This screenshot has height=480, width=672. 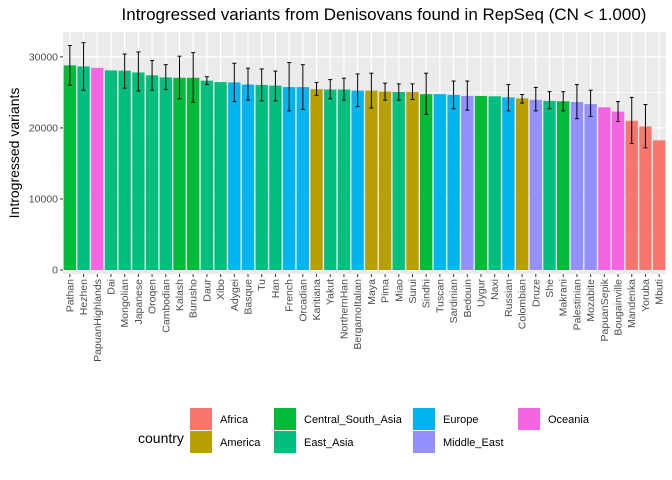 What do you see at coordinates (262, 285) in the screenshot?
I see `x-tick-label: Tu` at bounding box center [262, 285].